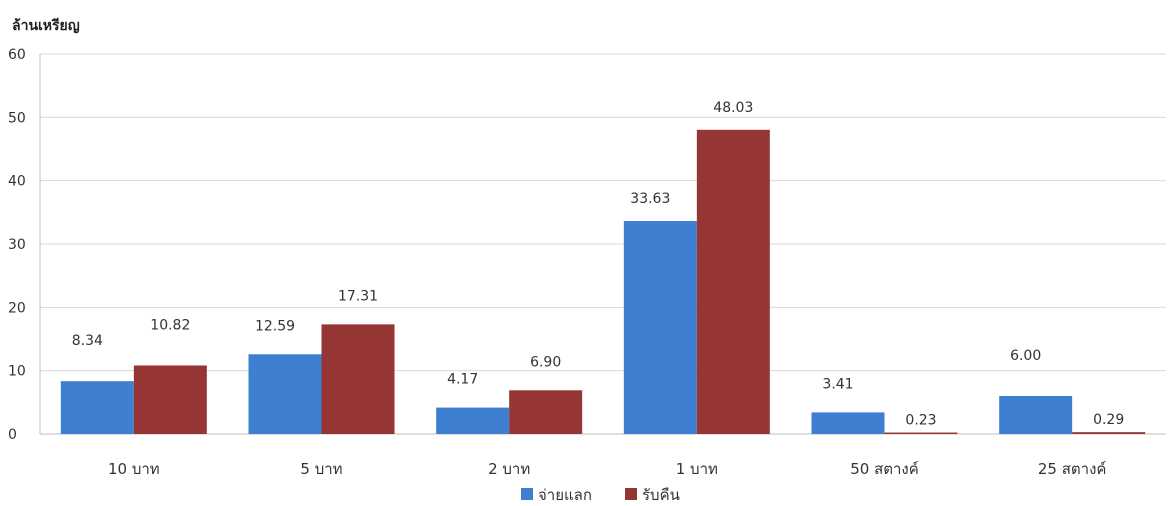 The width and height of the screenshot is (1168, 506). What do you see at coordinates (462, 380) in the screenshot?
I see `data-label: 4.17` at bounding box center [462, 380].